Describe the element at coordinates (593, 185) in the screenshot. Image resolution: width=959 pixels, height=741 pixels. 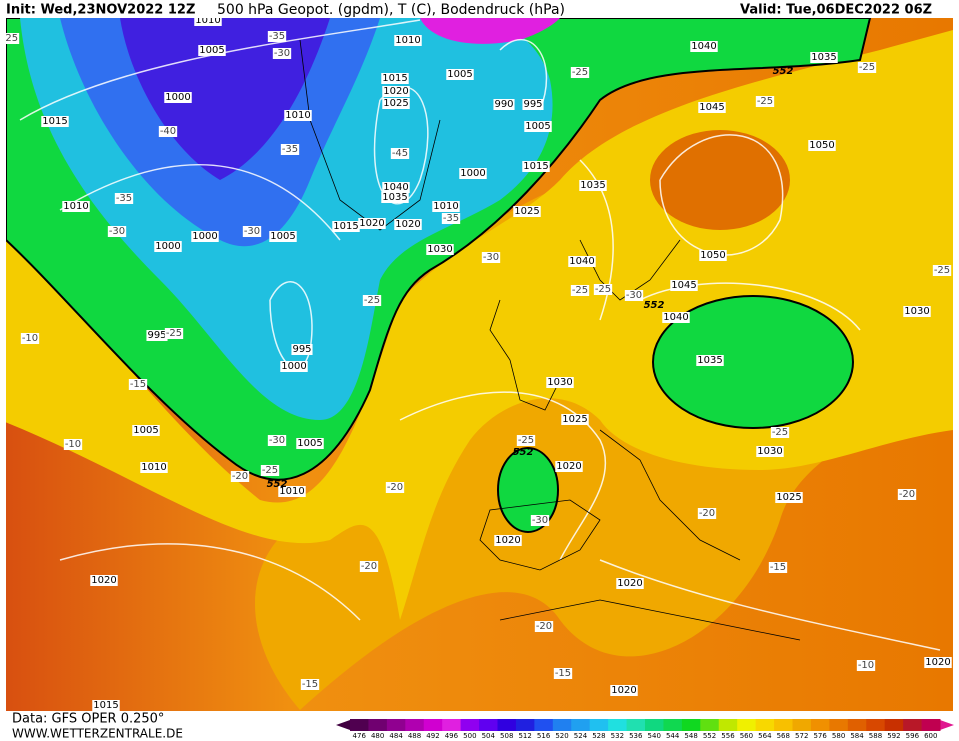
I see `isobar-label: 1035` at that location.